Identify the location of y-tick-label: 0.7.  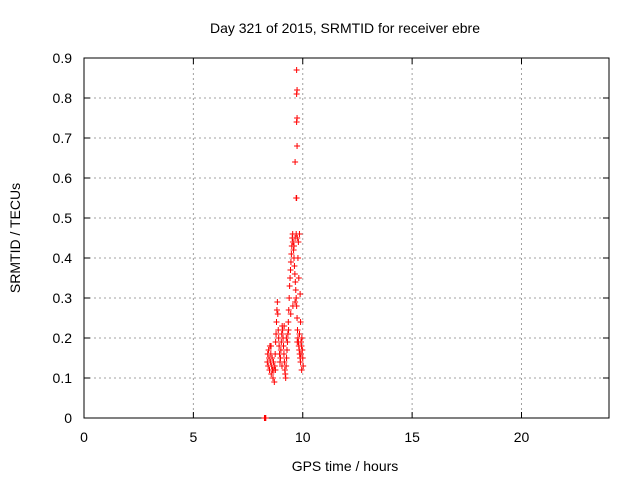
(63, 138).